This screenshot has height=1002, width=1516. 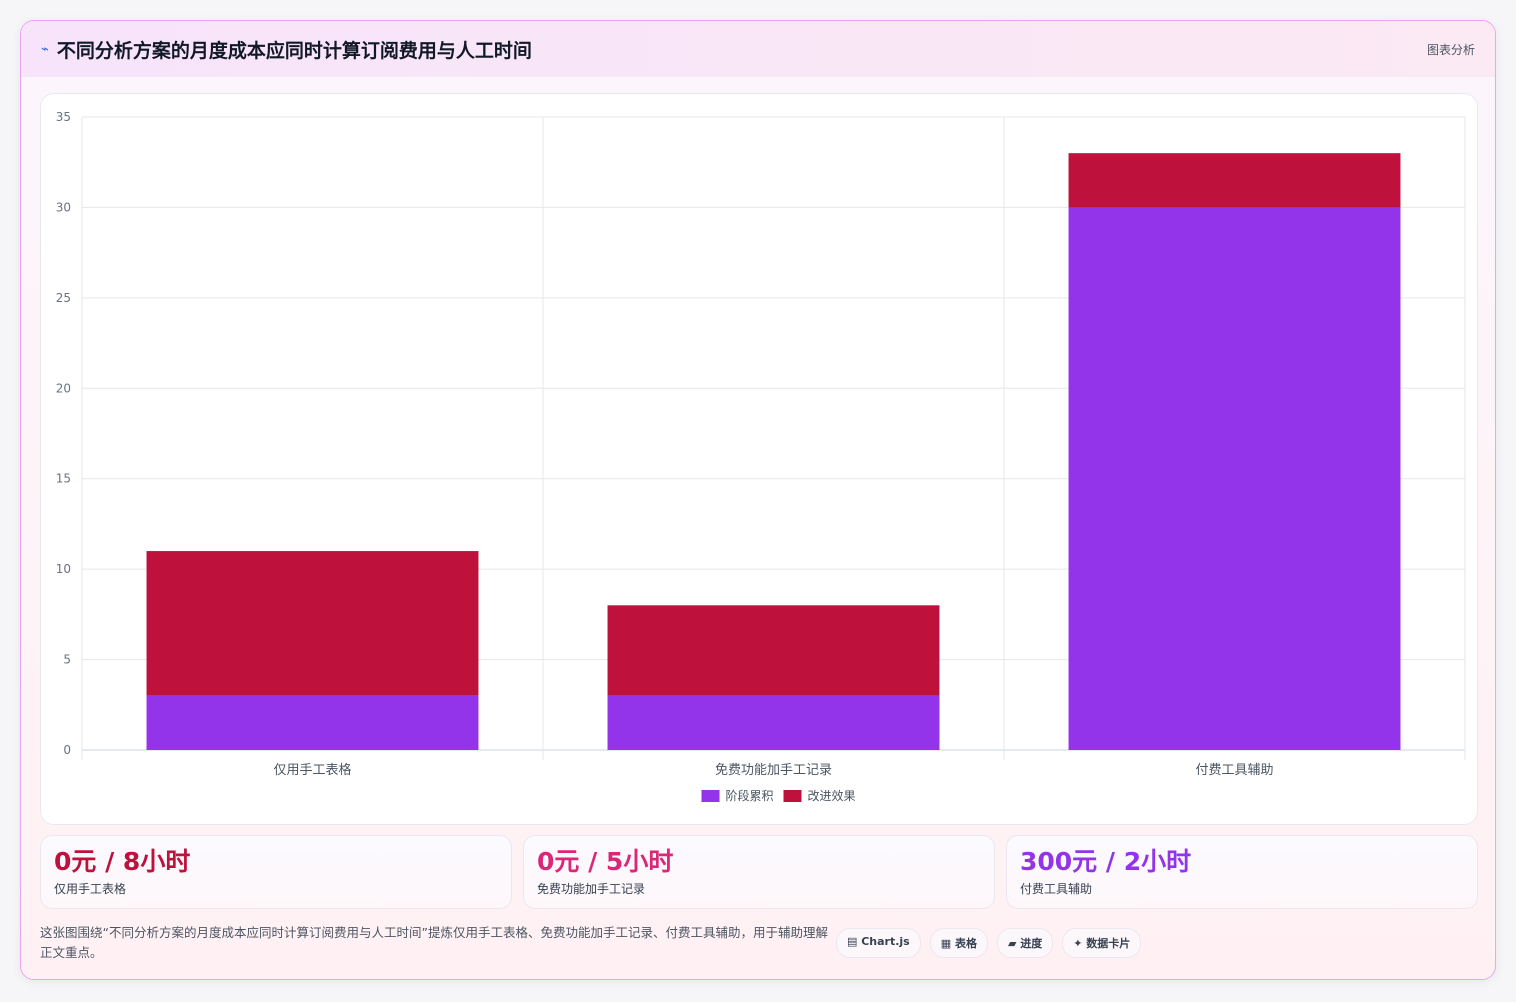 I want to click on chip-chartjs: ▤ Chart.js, so click(x=878, y=943).